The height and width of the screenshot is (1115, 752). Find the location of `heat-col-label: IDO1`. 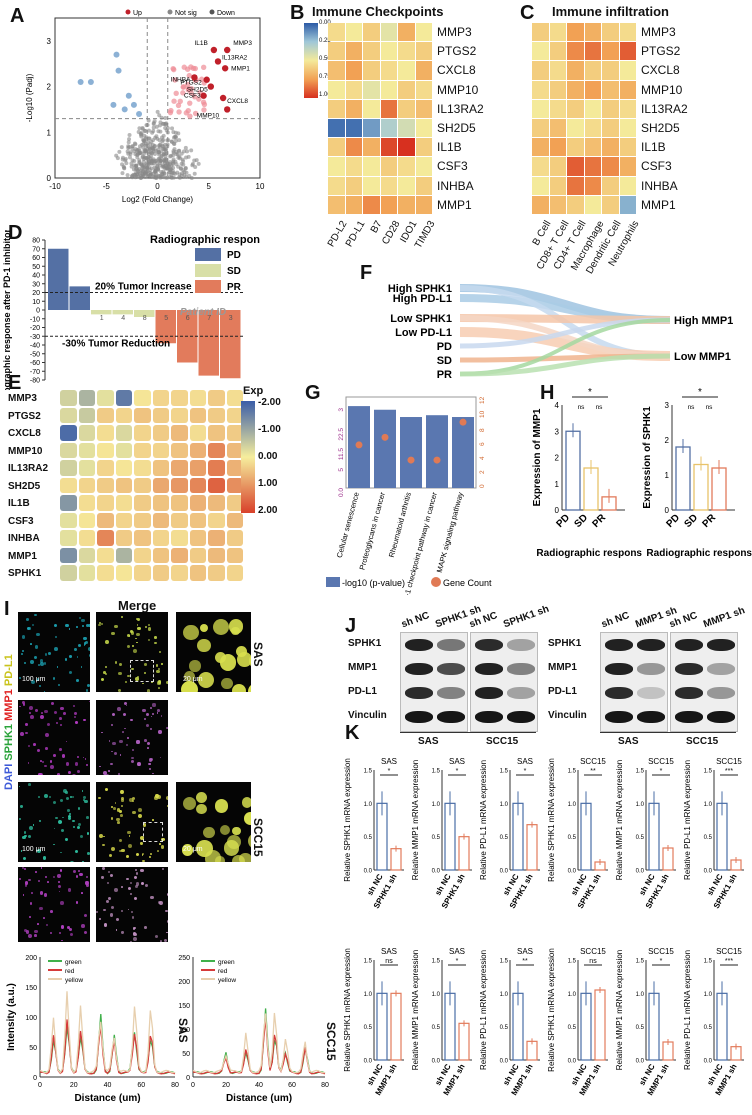

heat-col-label: IDO1 is located at coordinates (415, 222).